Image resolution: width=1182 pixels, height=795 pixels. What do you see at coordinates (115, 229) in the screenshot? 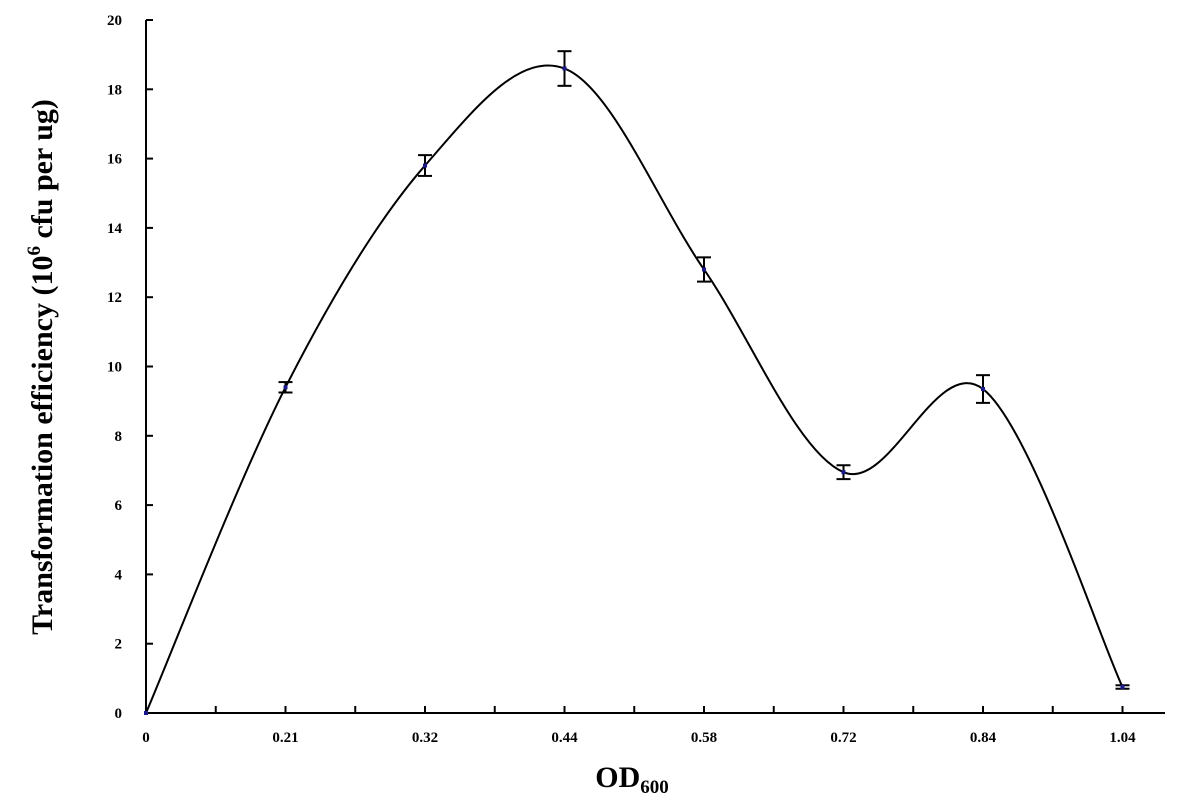
I see `y-tick-label: 14` at bounding box center [115, 229].